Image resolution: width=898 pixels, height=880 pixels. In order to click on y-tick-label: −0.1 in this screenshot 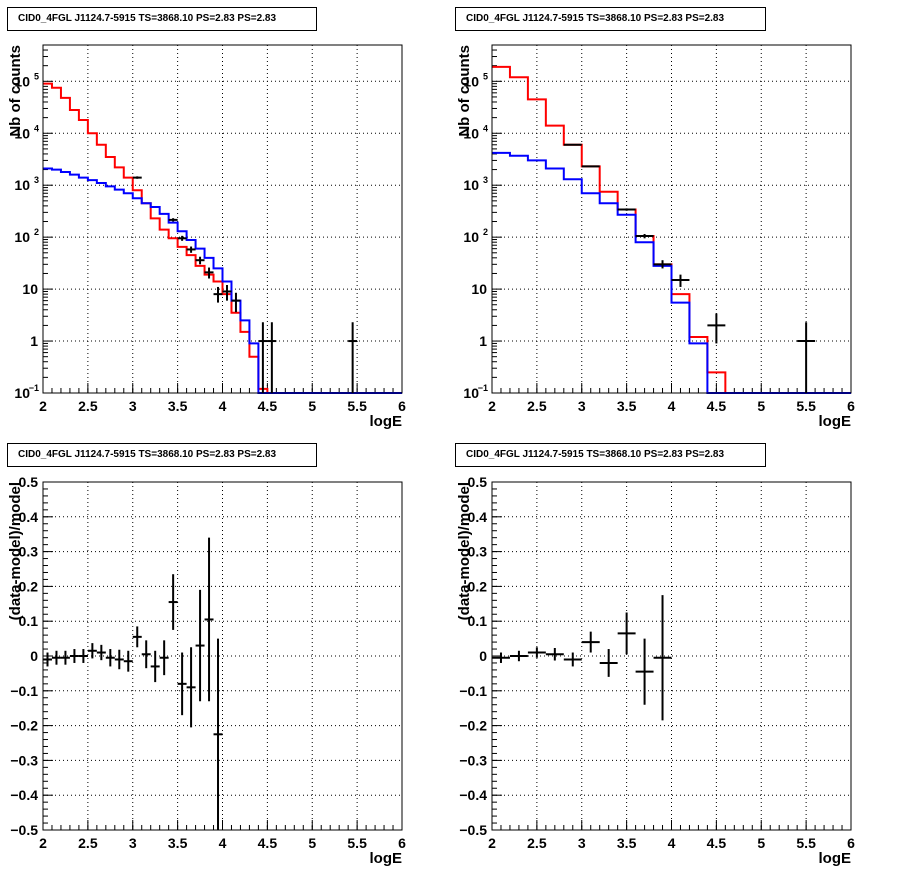, I will do `click(24, 691)`.